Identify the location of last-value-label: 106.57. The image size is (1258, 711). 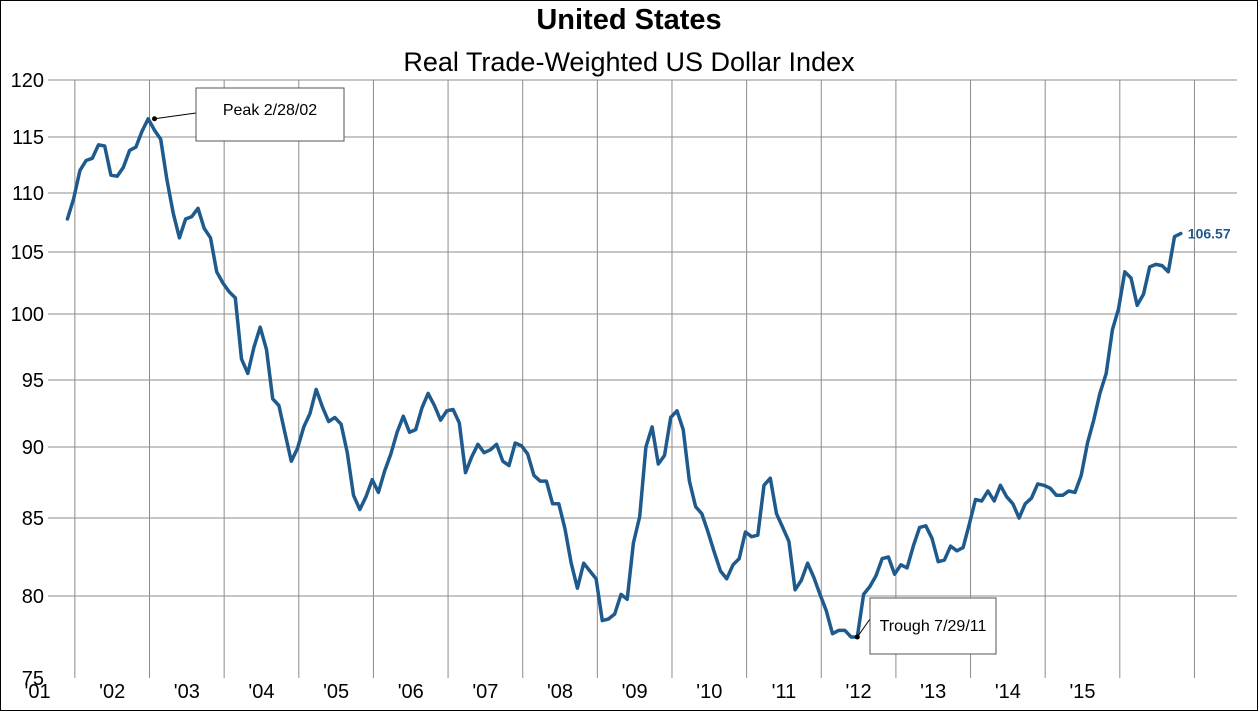
(1209, 233).